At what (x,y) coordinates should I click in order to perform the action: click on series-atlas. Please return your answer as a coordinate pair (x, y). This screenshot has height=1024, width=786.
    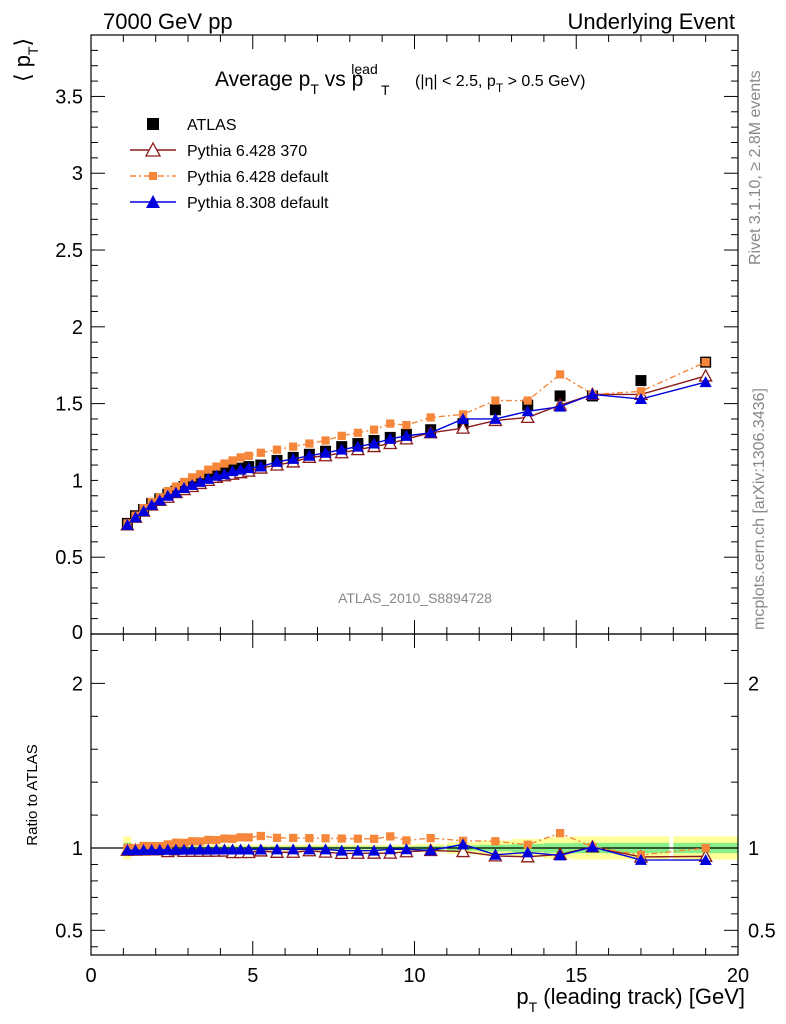
    Looking at the image, I should click on (416, 442).